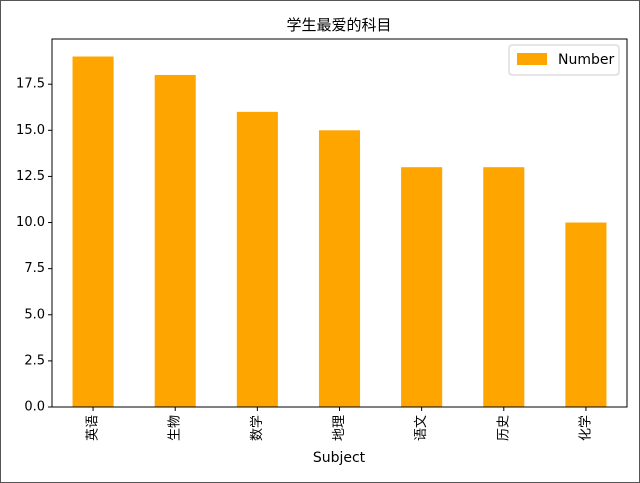  Describe the element at coordinates (30, 176) in the screenshot. I see `y-tick-label: 12.5` at that location.